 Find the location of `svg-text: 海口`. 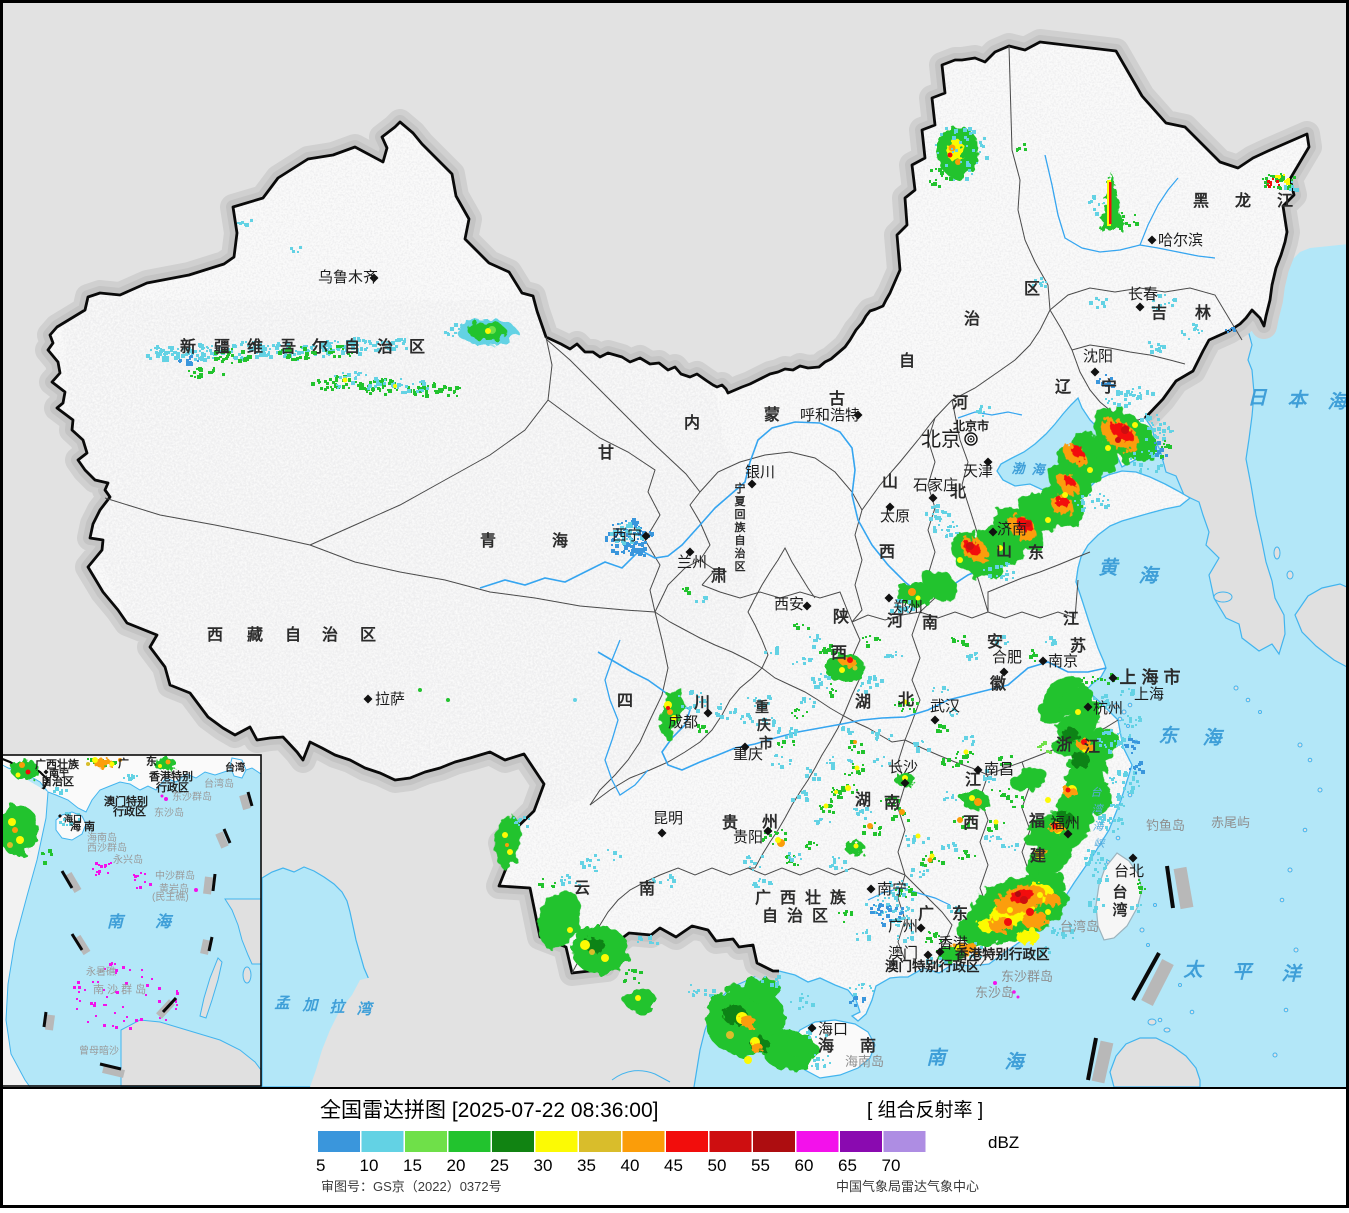

svg-text: 海口 is located at coordinates (73, 818).